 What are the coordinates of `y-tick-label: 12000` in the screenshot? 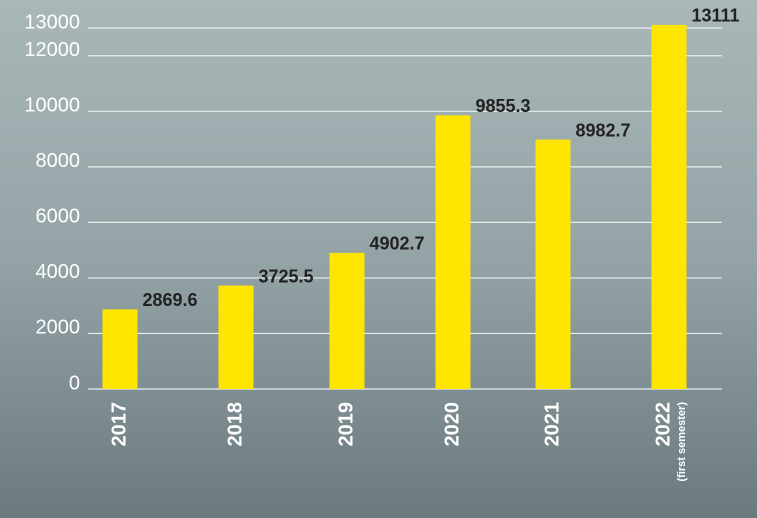 It's located at (52, 50).